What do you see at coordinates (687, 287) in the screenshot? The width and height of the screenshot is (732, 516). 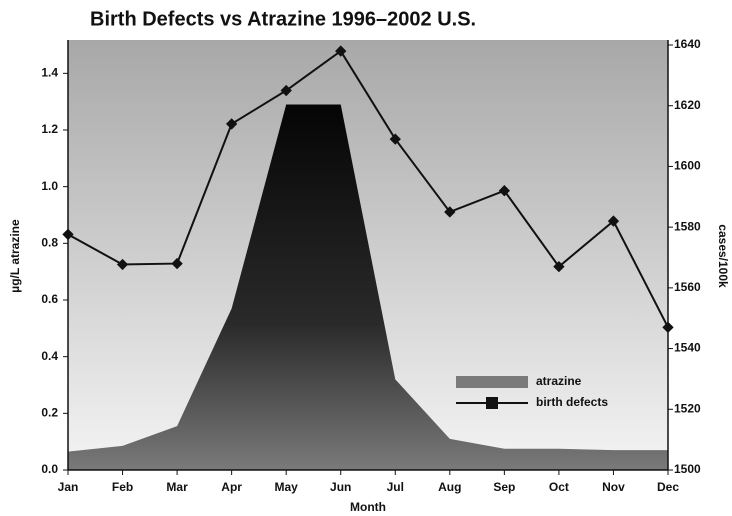 I see `y2-tick-label: 1560` at bounding box center [687, 287].